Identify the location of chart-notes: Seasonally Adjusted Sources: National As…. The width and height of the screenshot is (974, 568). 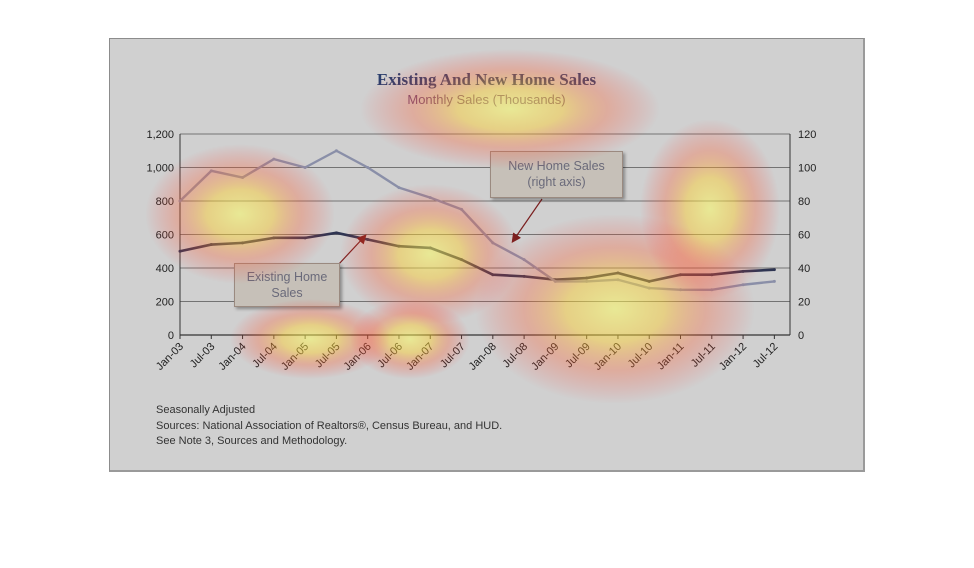
(329, 426).